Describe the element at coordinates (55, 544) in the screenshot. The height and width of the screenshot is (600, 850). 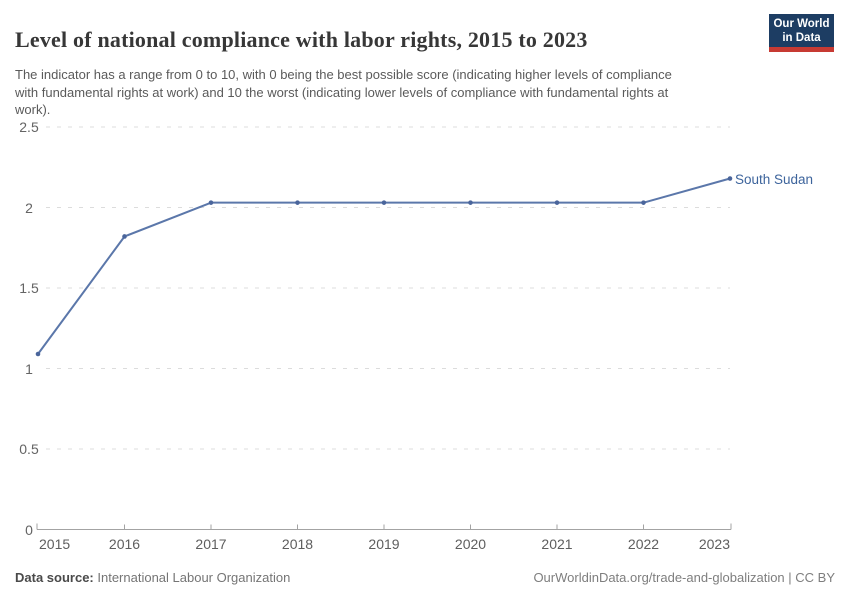
I see `x-axis-label-2015: 2015` at that location.